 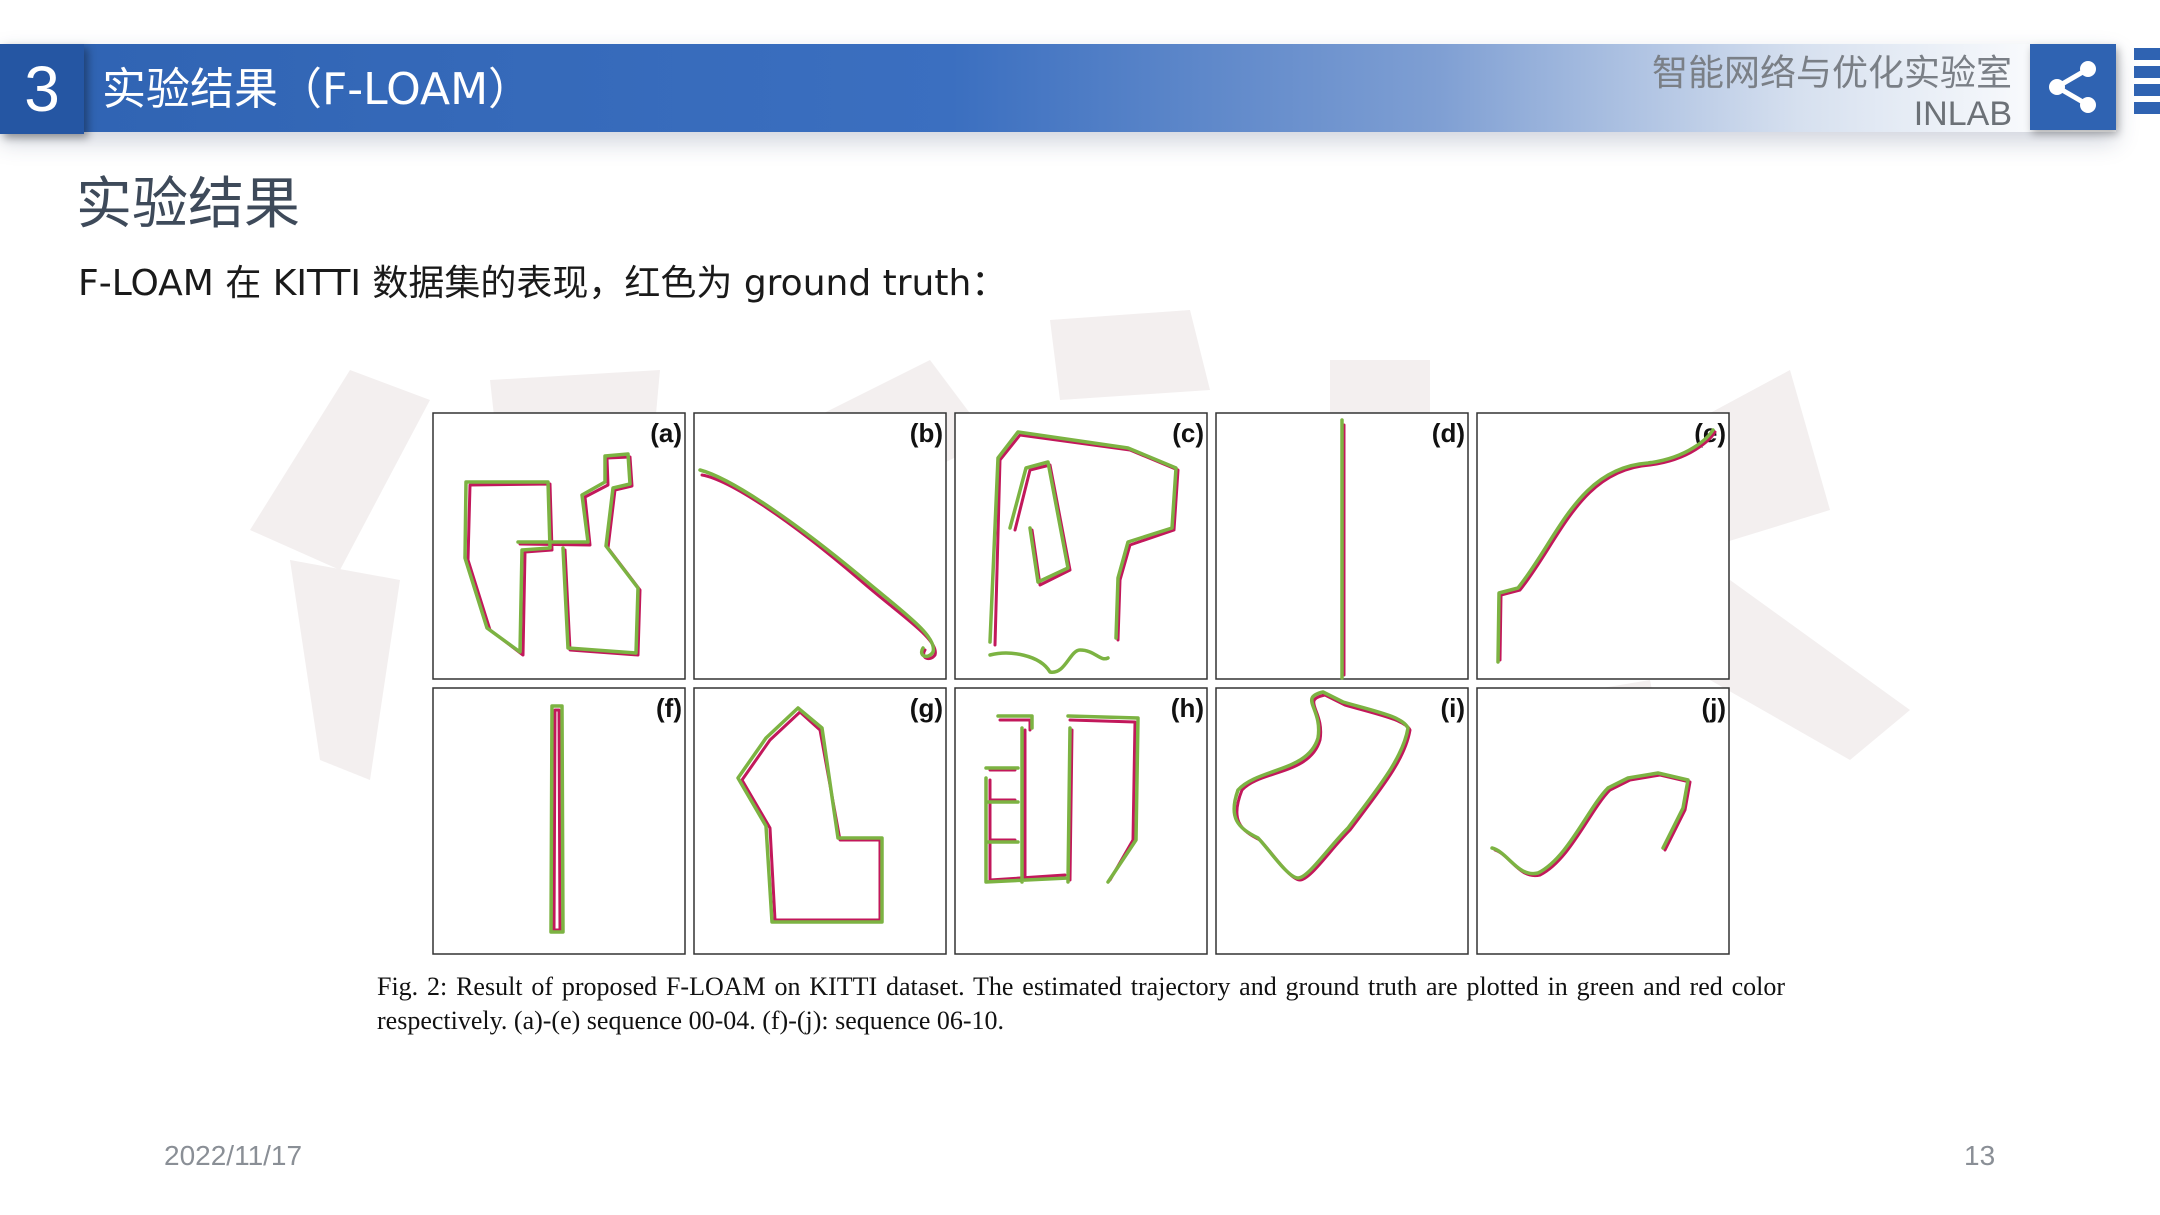 What do you see at coordinates (1058, 88) in the screenshot?
I see `header-bar` at bounding box center [1058, 88].